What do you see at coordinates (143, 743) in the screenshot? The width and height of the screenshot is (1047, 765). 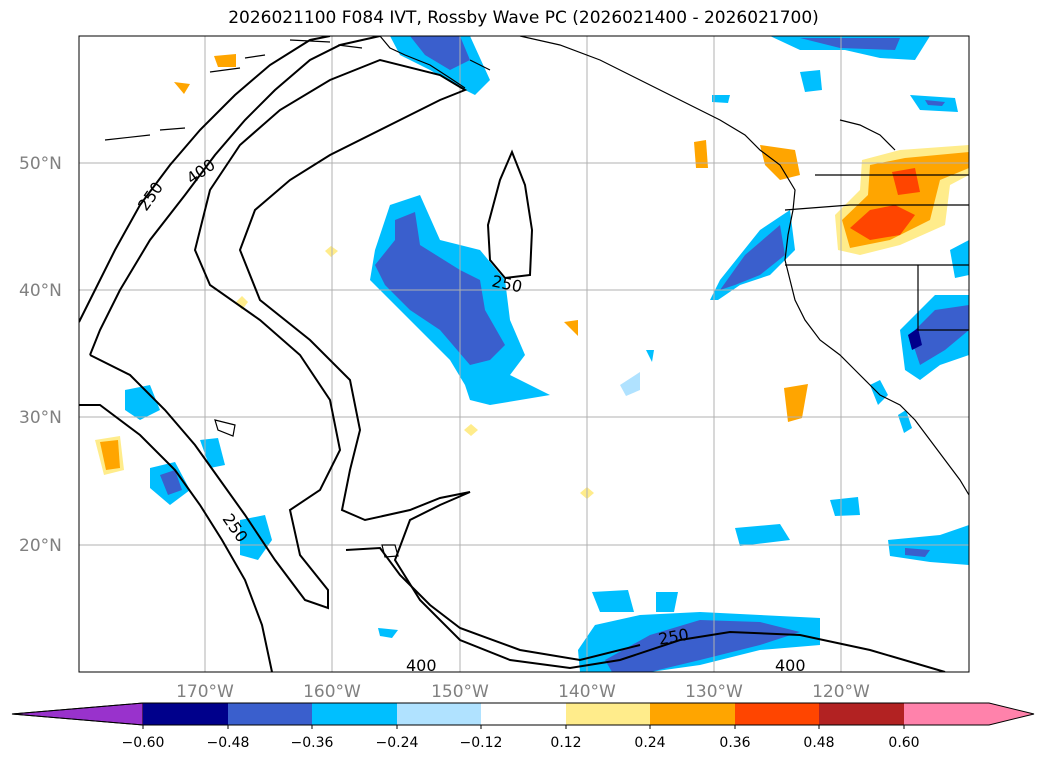 I see `colorbar-tick-label: −0.60` at bounding box center [143, 743].